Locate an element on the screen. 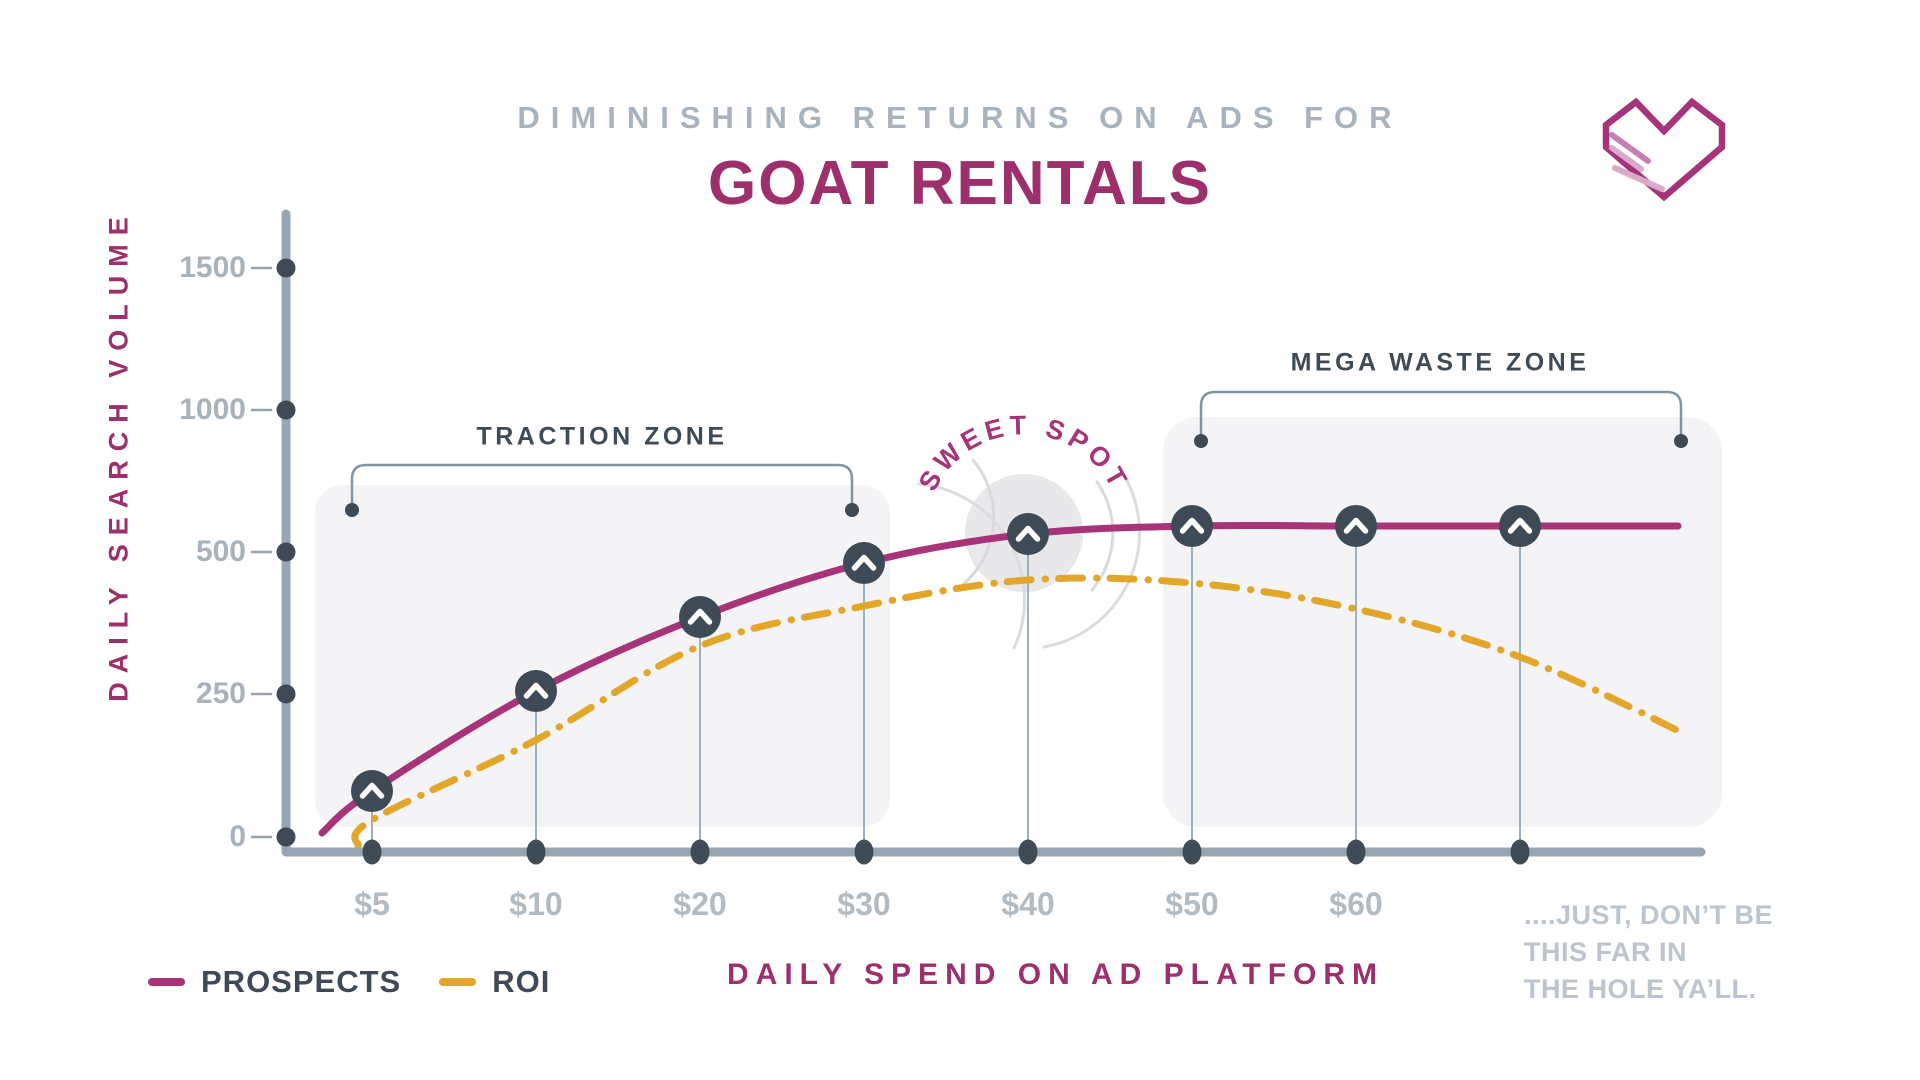 The height and width of the screenshot is (1080, 1920). traction-zone-bracket is located at coordinates (602, 490).